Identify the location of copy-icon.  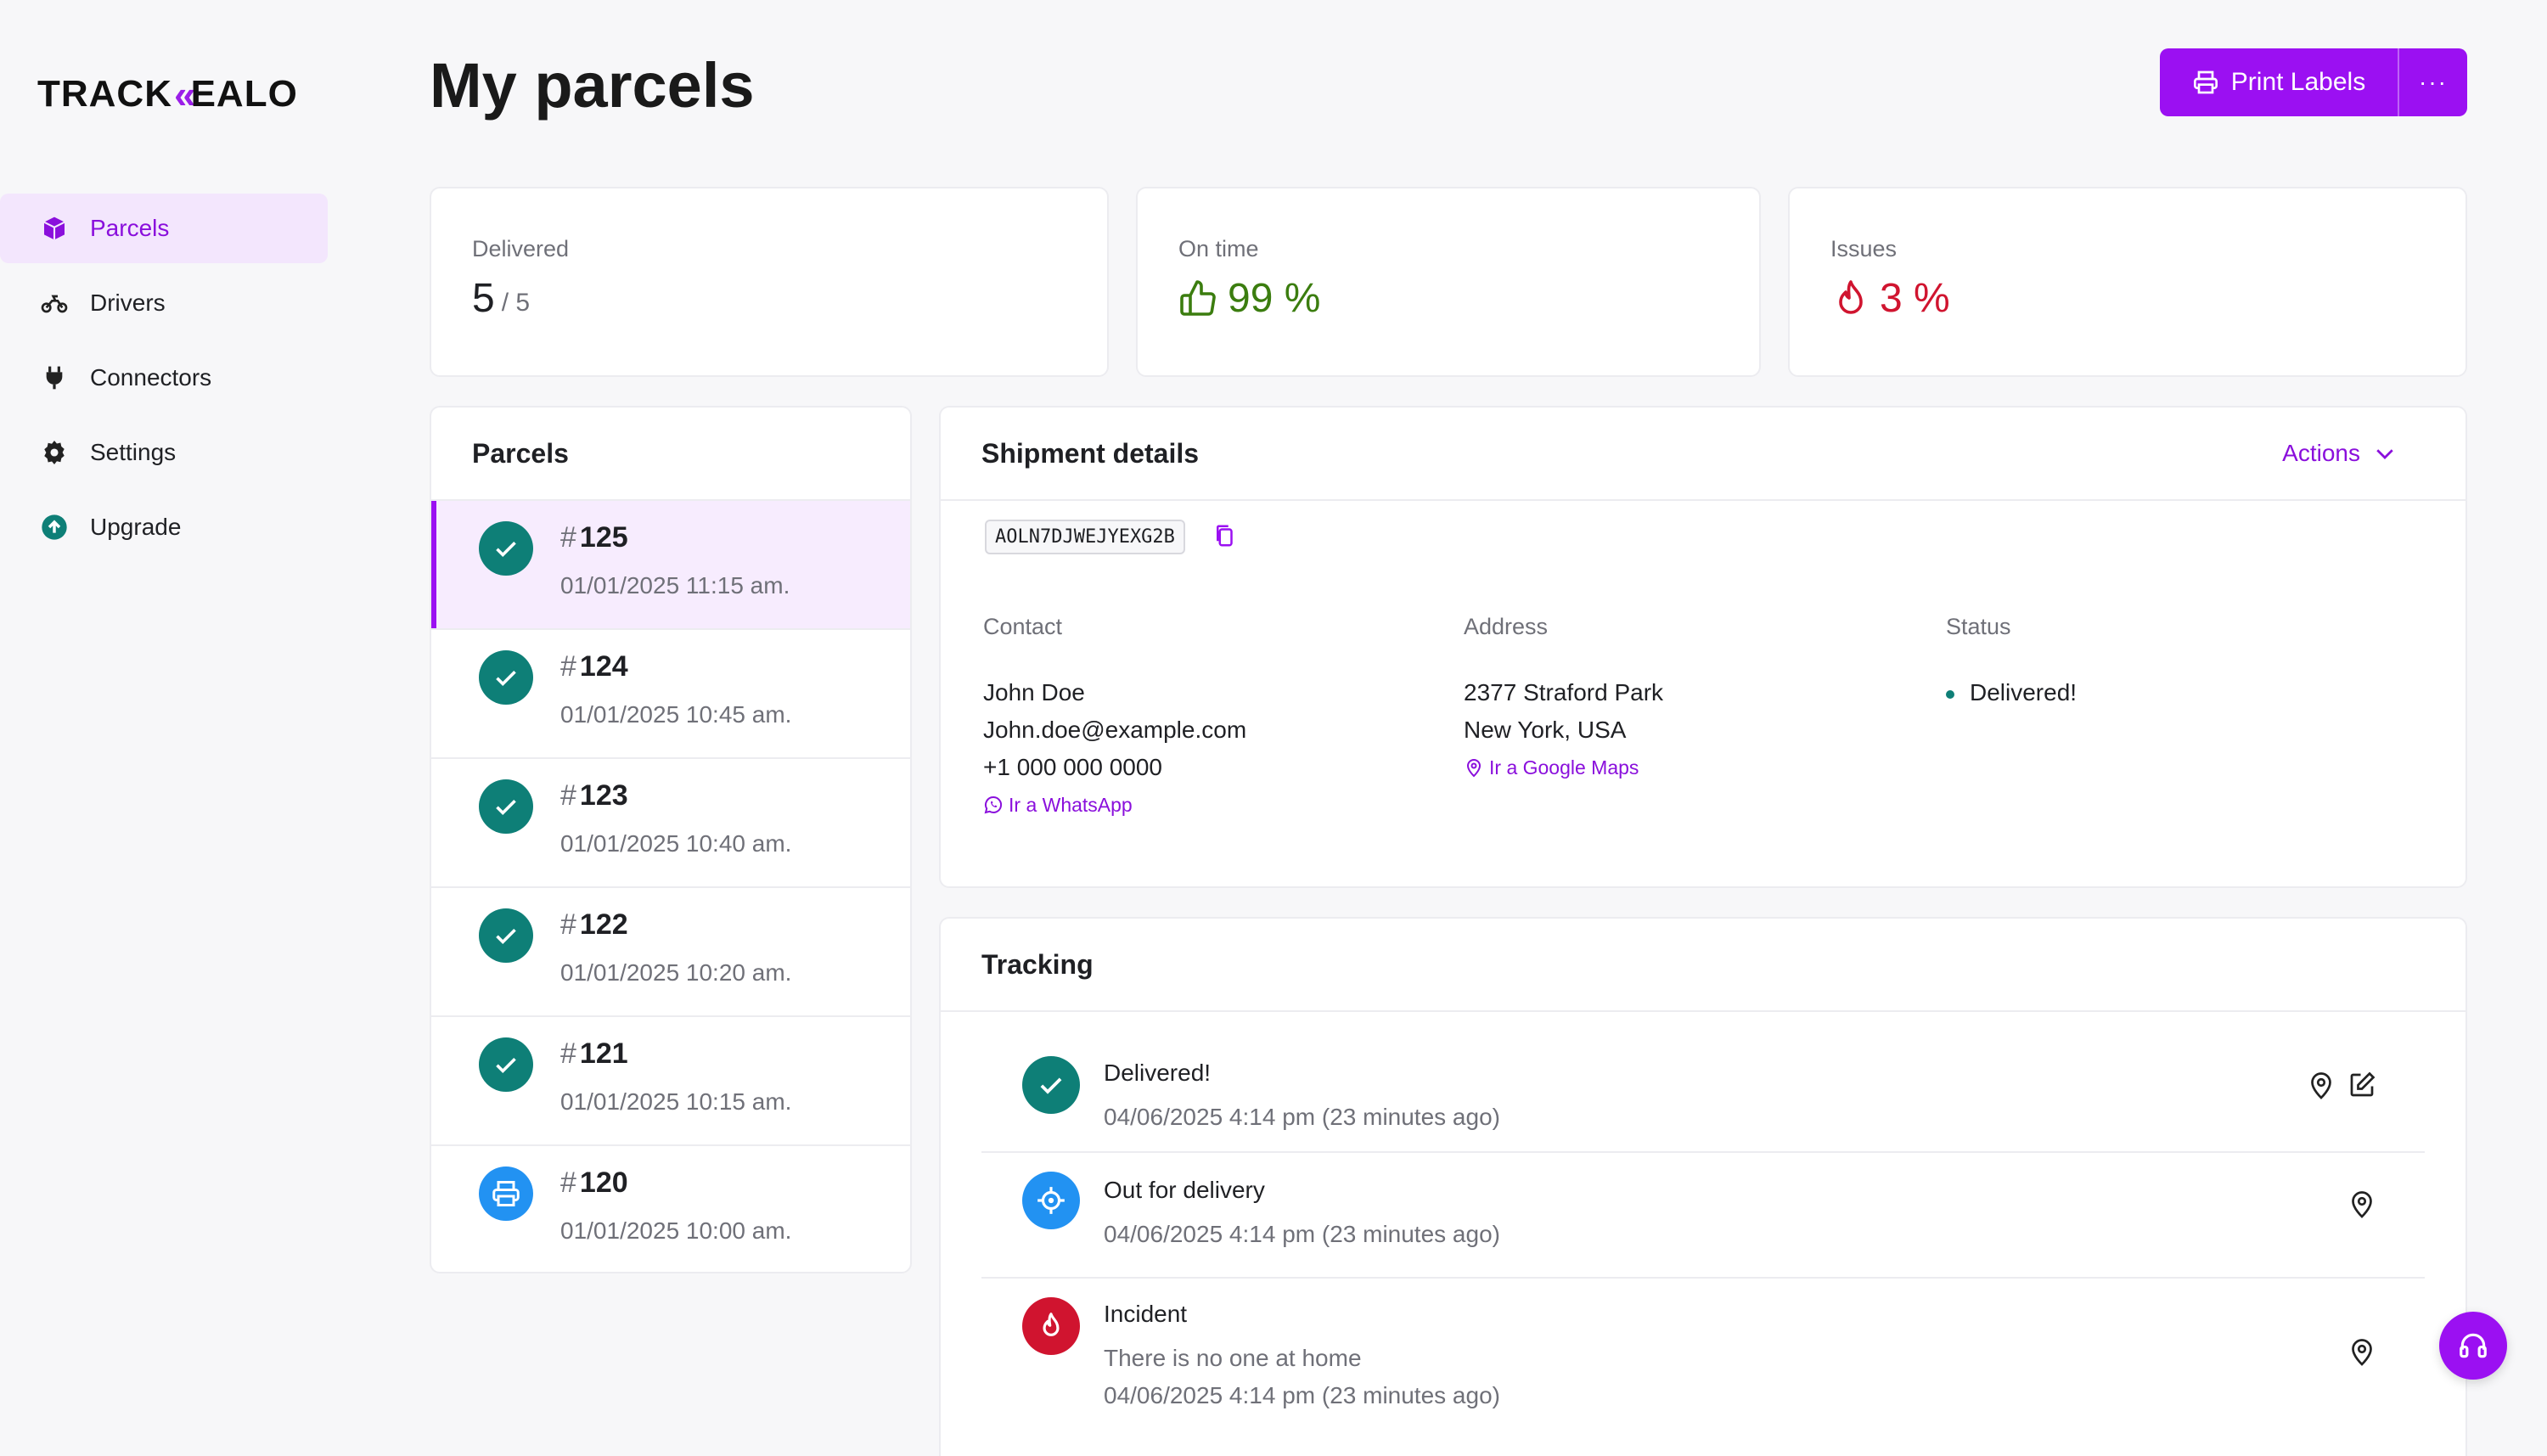
(1225, 535).